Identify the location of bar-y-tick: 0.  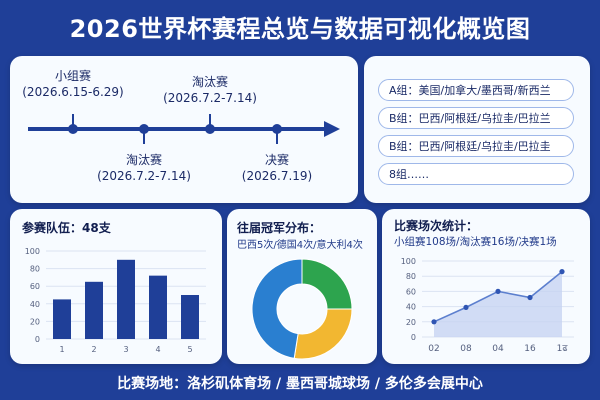
(37, 339).